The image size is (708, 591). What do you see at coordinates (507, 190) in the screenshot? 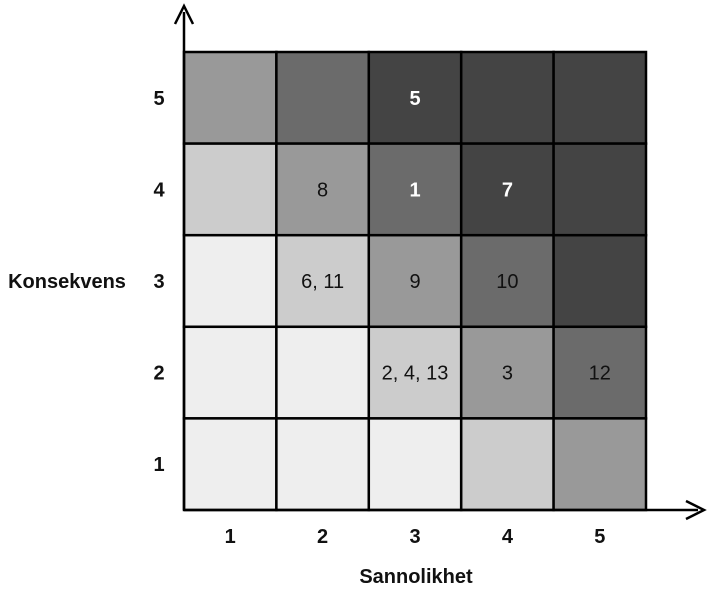
I see `matrix-cell-label: 7` at bounding box center [507, 190].